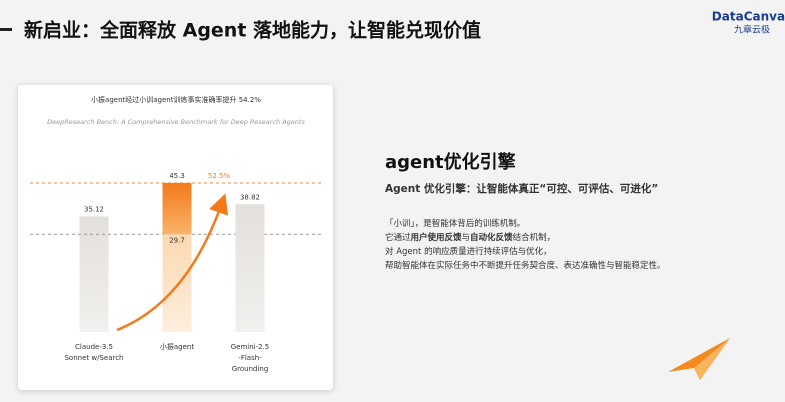 The height and width of the screenshot is (402, 785). Describe the element at coordinates (250, 347) in the screenshot. I see `category-label: Gemini-2.5` at that location.